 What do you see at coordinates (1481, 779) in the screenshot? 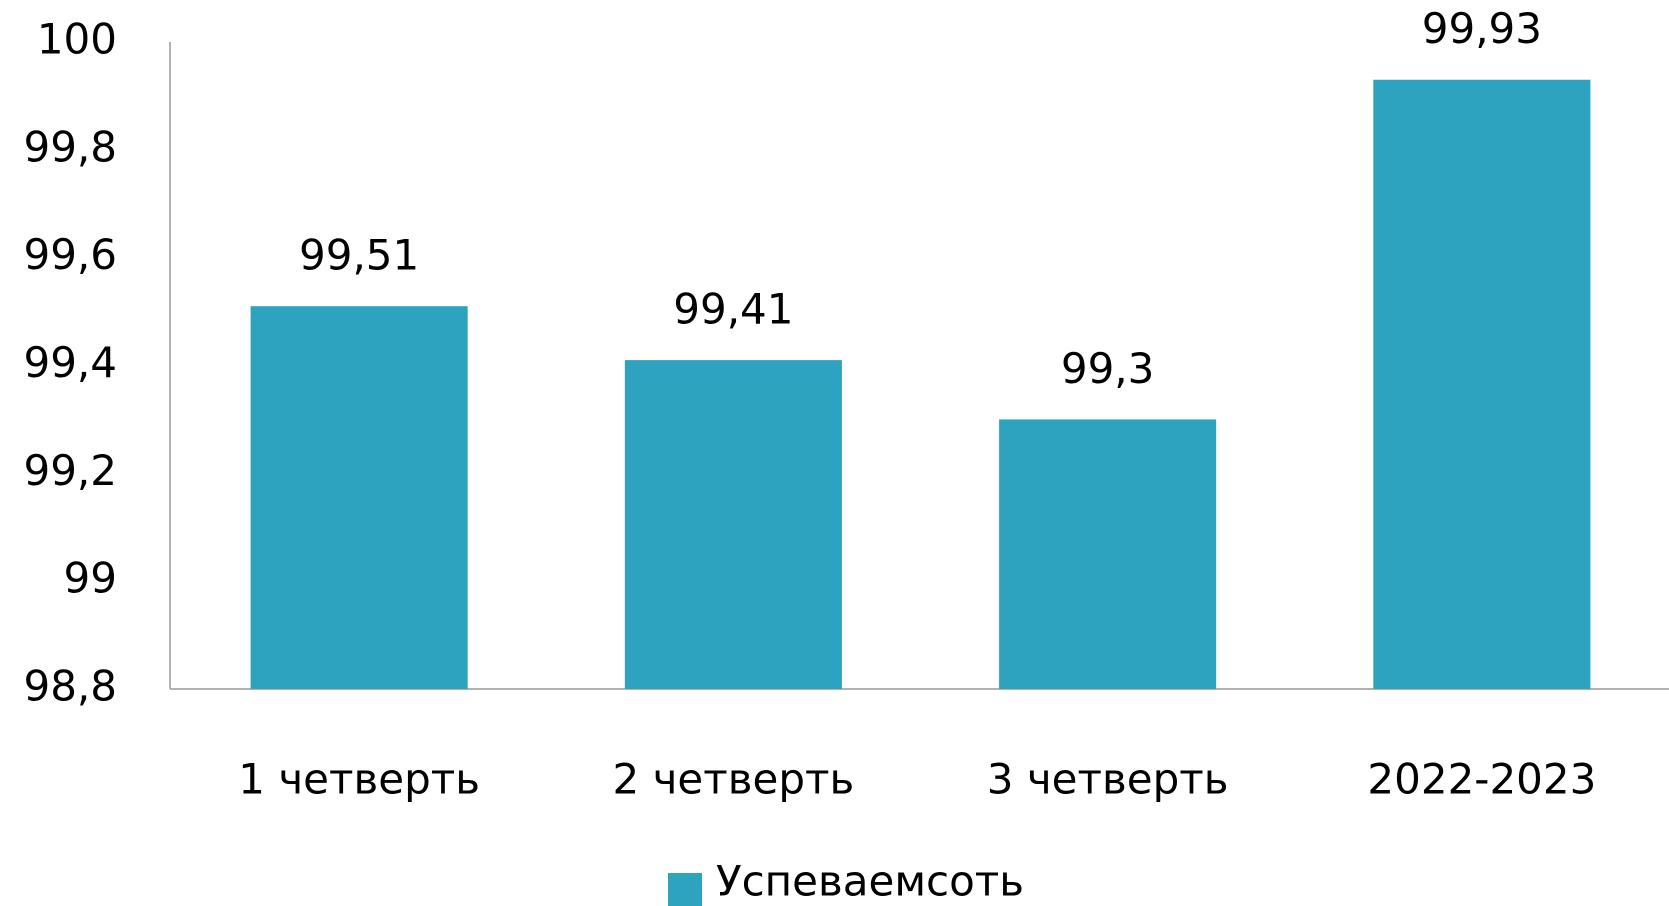
I see `x-tick-label: 2022-2023` at bounding box center [1481, 779].